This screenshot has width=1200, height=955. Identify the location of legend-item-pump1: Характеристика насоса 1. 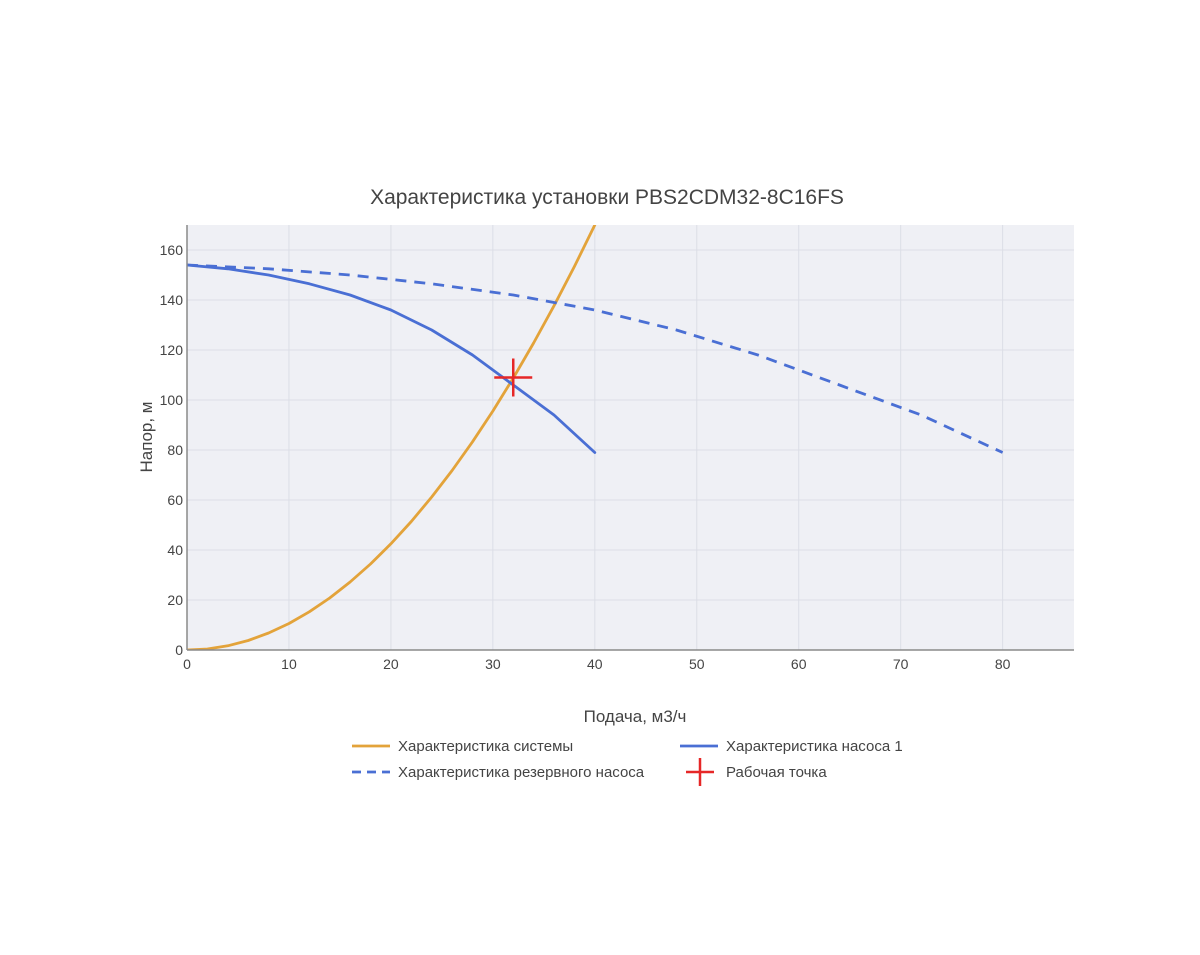
(791, 746).